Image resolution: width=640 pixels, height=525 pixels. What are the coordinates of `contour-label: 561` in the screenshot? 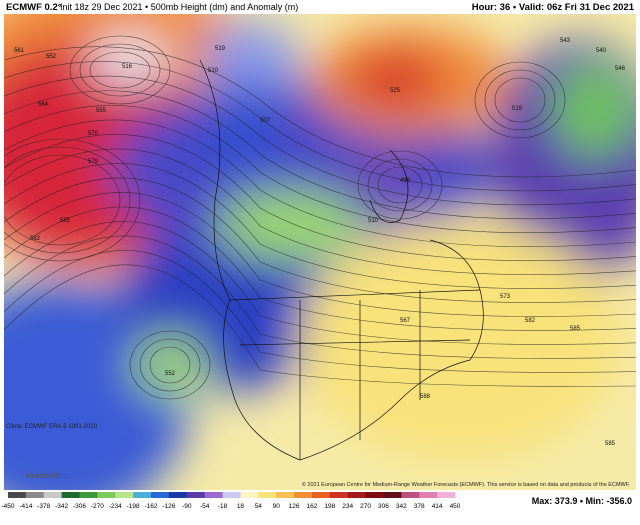 It's located at (19, 51).